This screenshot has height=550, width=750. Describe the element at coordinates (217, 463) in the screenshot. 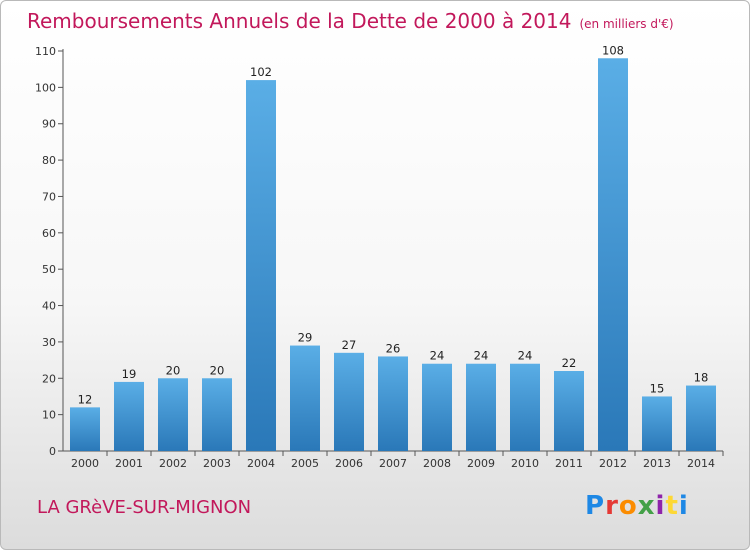

I see `x-tick-label-2003: 2003` at that location.